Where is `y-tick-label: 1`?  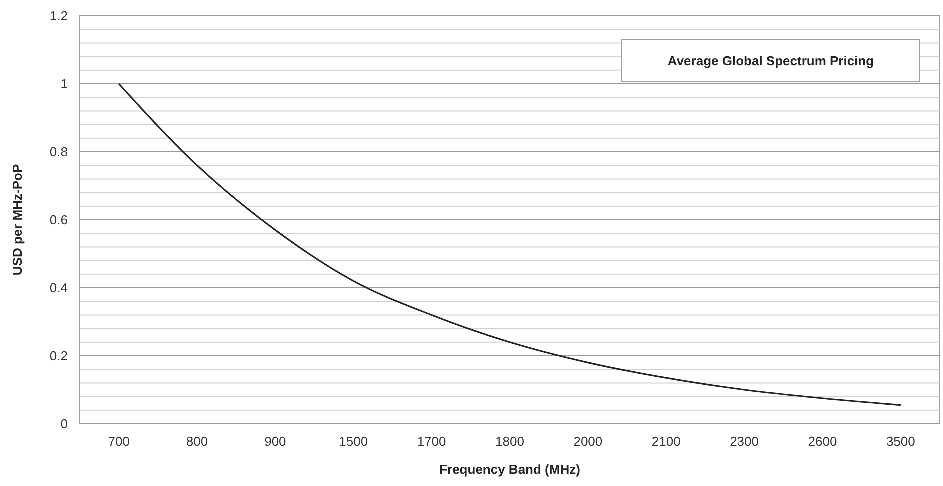 y-tick-label: 1 is located at coordinates (64, 84).